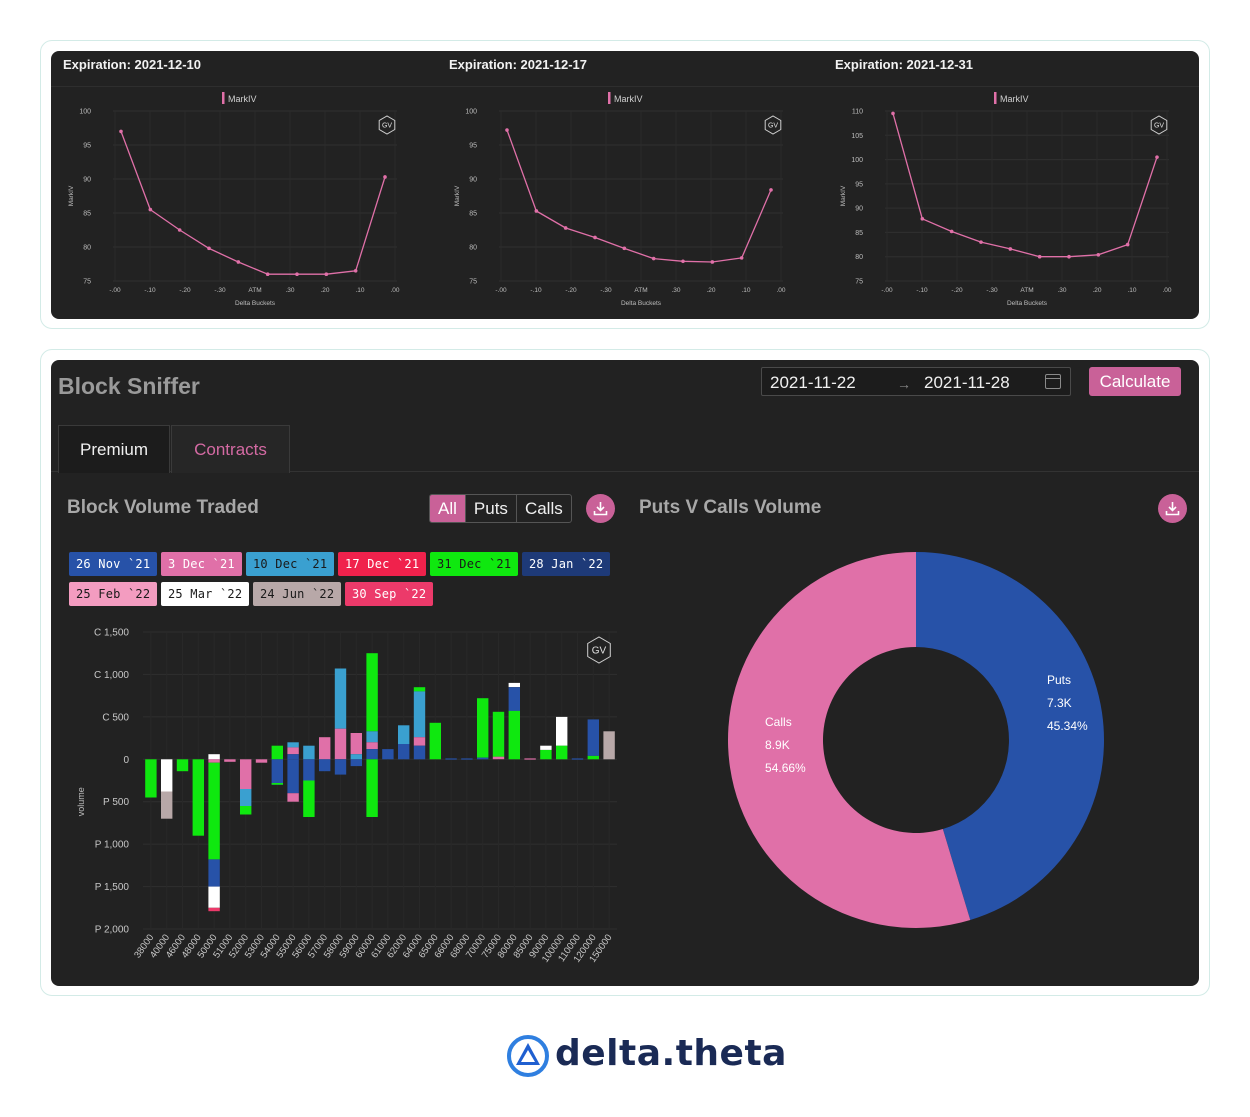 Image resolution: width=1250 pixels, height=1117 pixels. I want to click on x-tick-label: -.20, so click(185, 290).